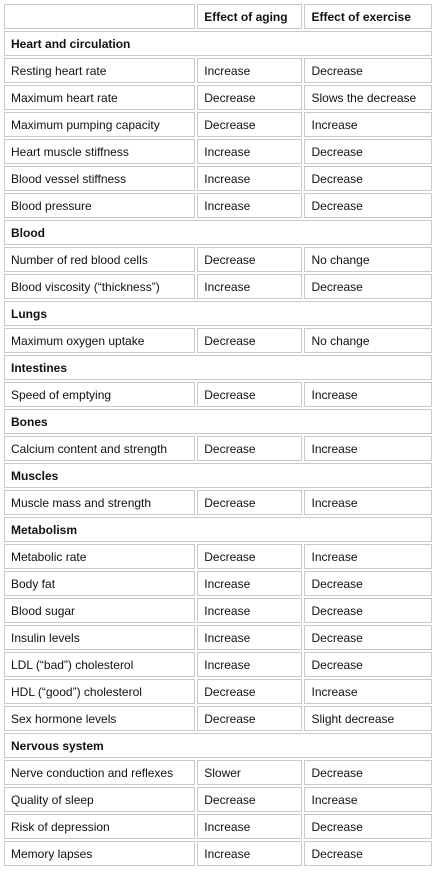  I want to click on section-title: Heart and circulation, so click(218, 43).